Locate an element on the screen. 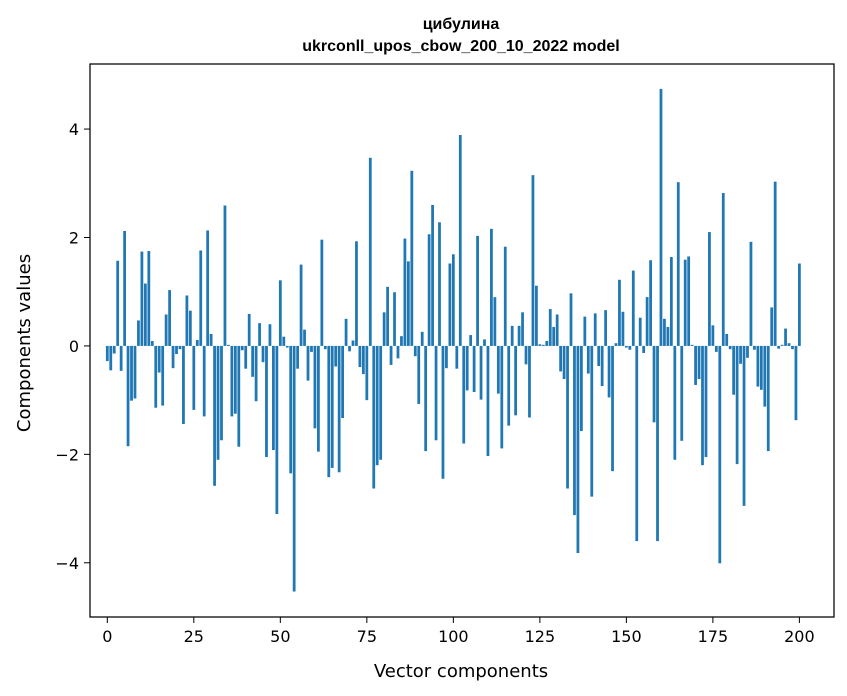  x-axis-ticks: 0 25 50 75 100 125 150 175 200 is located at coordinates (458, 631).